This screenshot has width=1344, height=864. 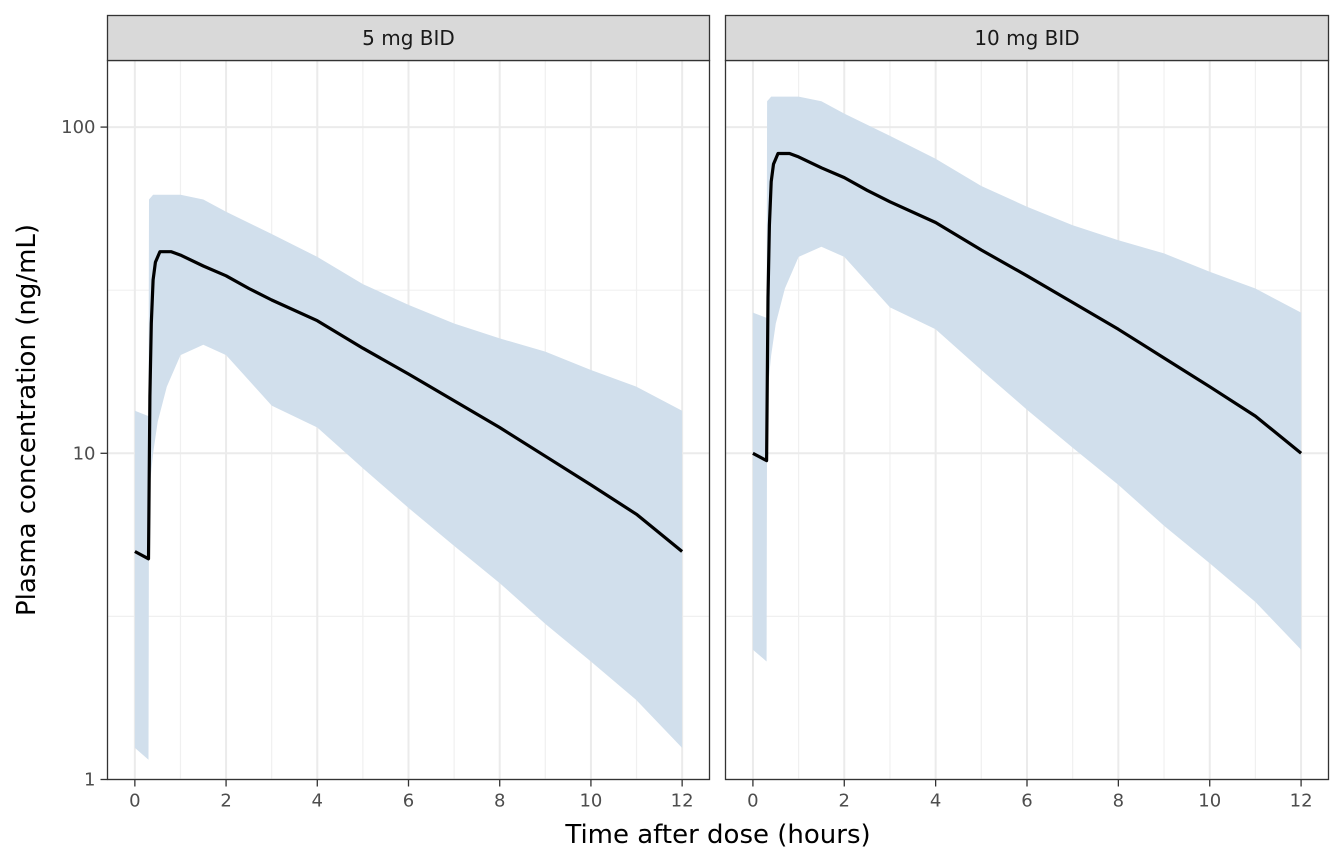 What do you see at coordinates (78, 127) in the screenshot?
I see `y-tick-label: 100` at bounding box center [78, 127].